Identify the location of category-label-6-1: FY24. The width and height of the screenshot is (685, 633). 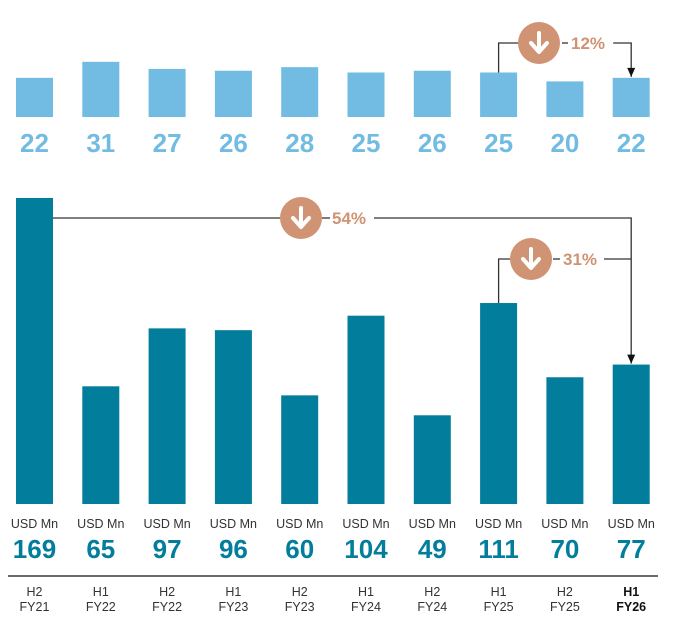
(432, 607).